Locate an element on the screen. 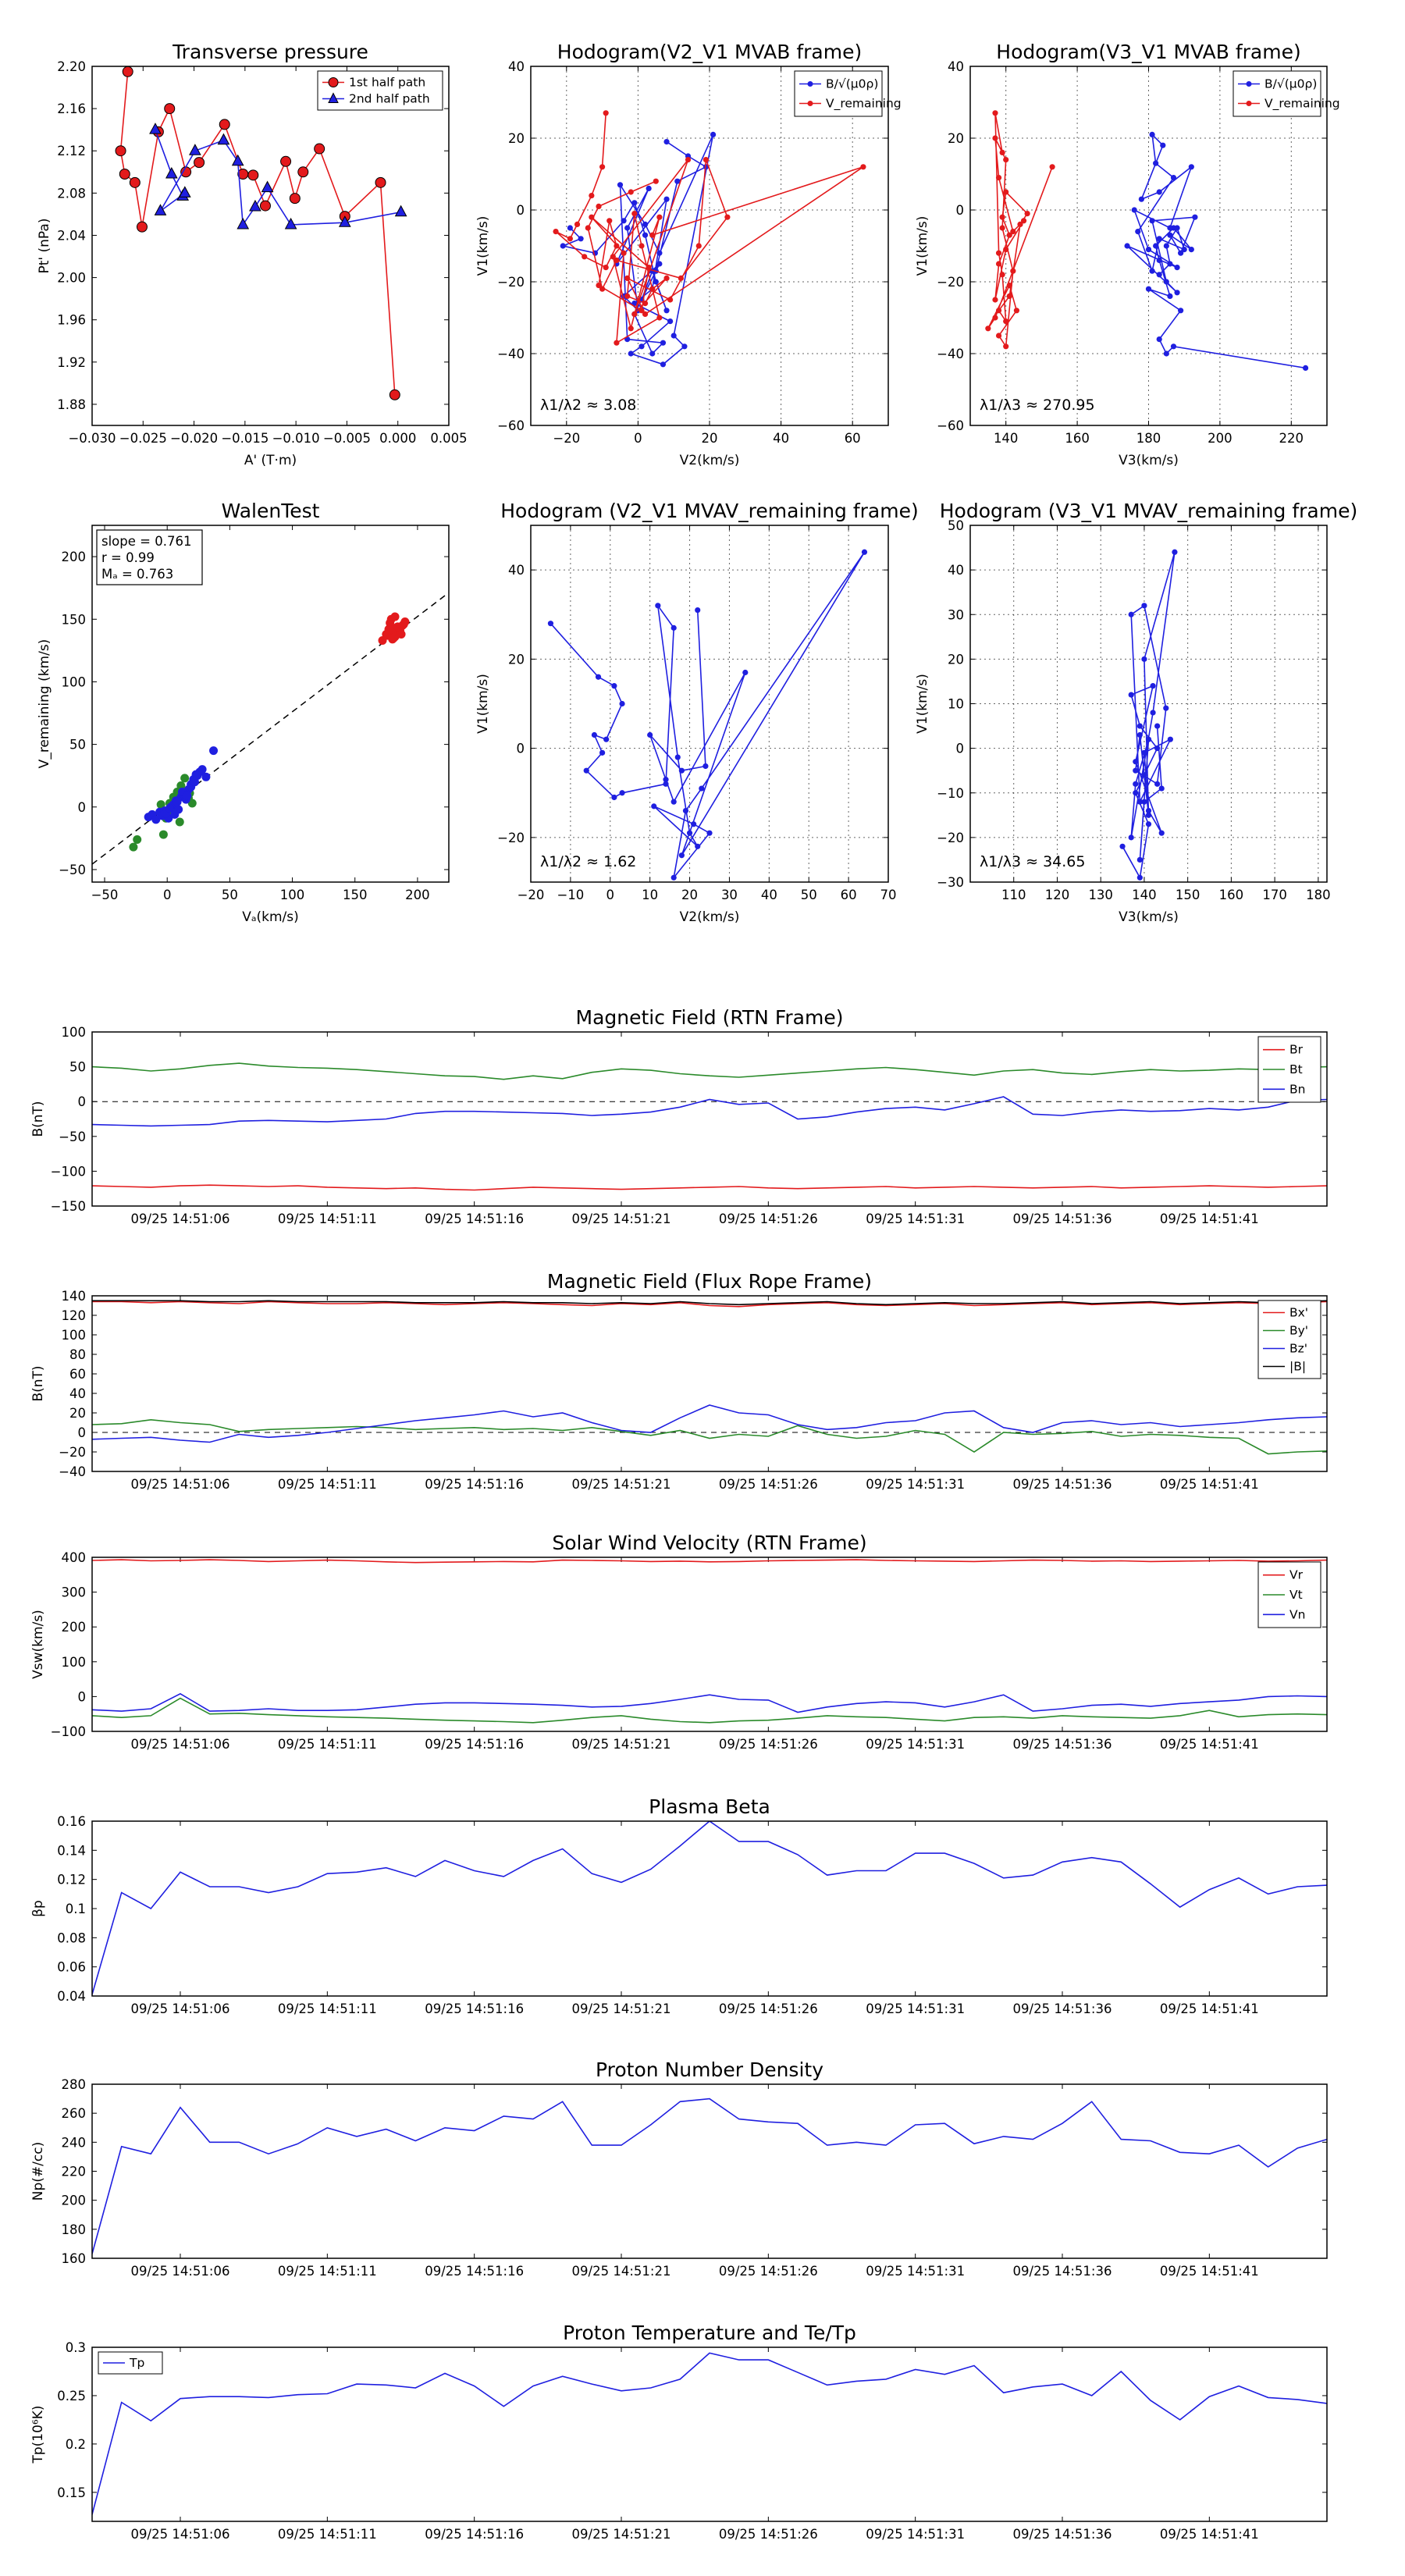 The image size is (1405, 2576). hodogram-v3v1-mvav-xtick-label: 140 is located at coordinates (1145, 895).